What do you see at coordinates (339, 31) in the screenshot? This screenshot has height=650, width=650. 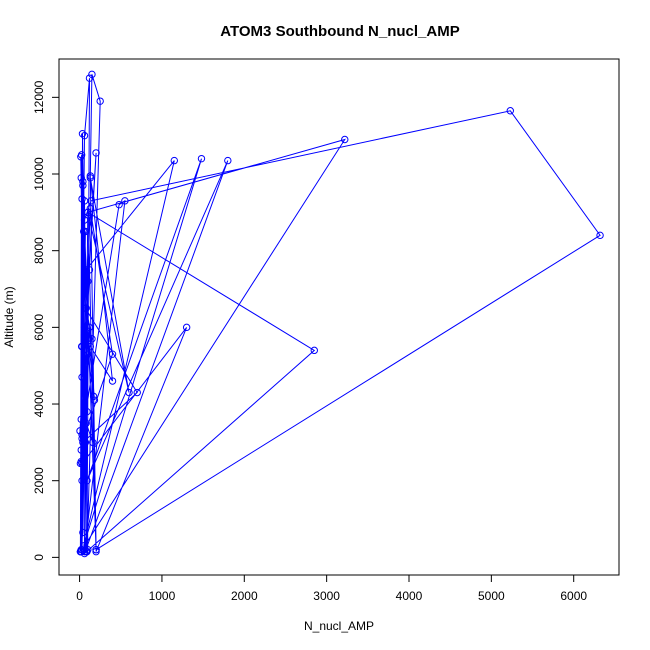 I see `chart-title: ATOM3 Southbound N_nucl_AMP` at bounding box center [339, 31].